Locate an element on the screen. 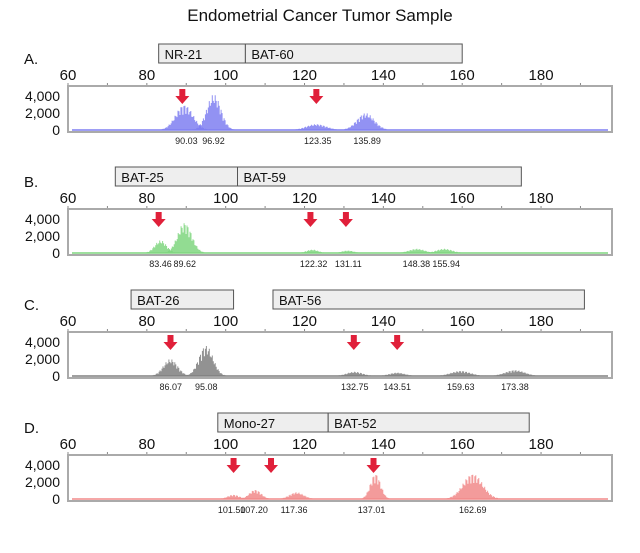 The image size is (640, 553). panel-label: A. is located at coordinates (31, 59).